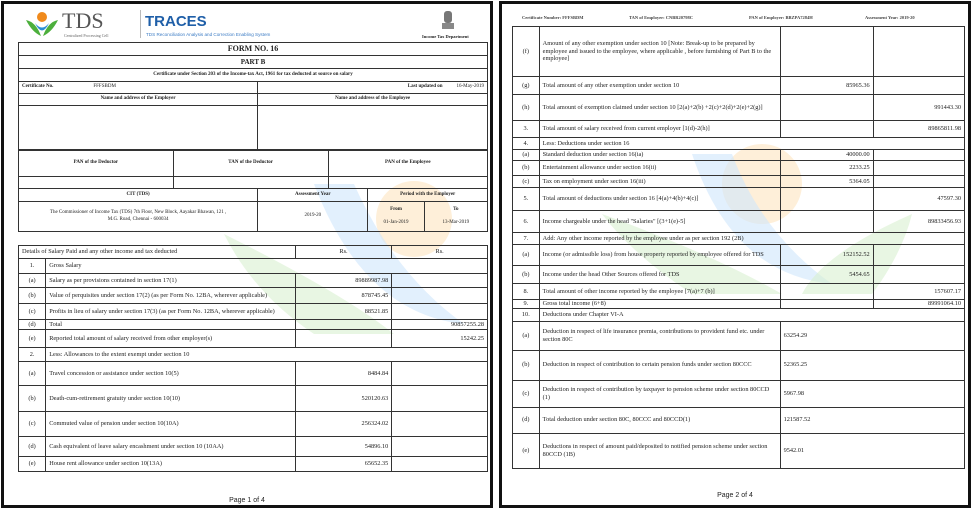 Image resolution: width=972 pixels, height=510 pixels. What do you see at coordinates (526, 238) in the screenshot?
I see `row-serial: 7.` at bounding box center [526, 238].